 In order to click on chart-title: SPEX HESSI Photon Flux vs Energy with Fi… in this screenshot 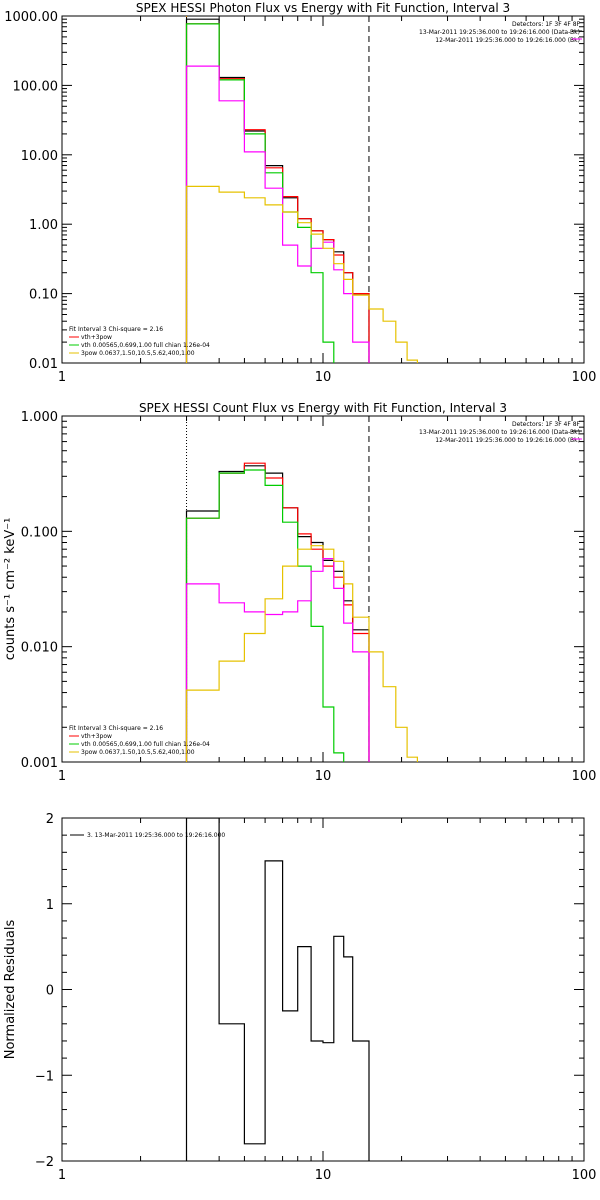, I will do `click(323, 8)`.